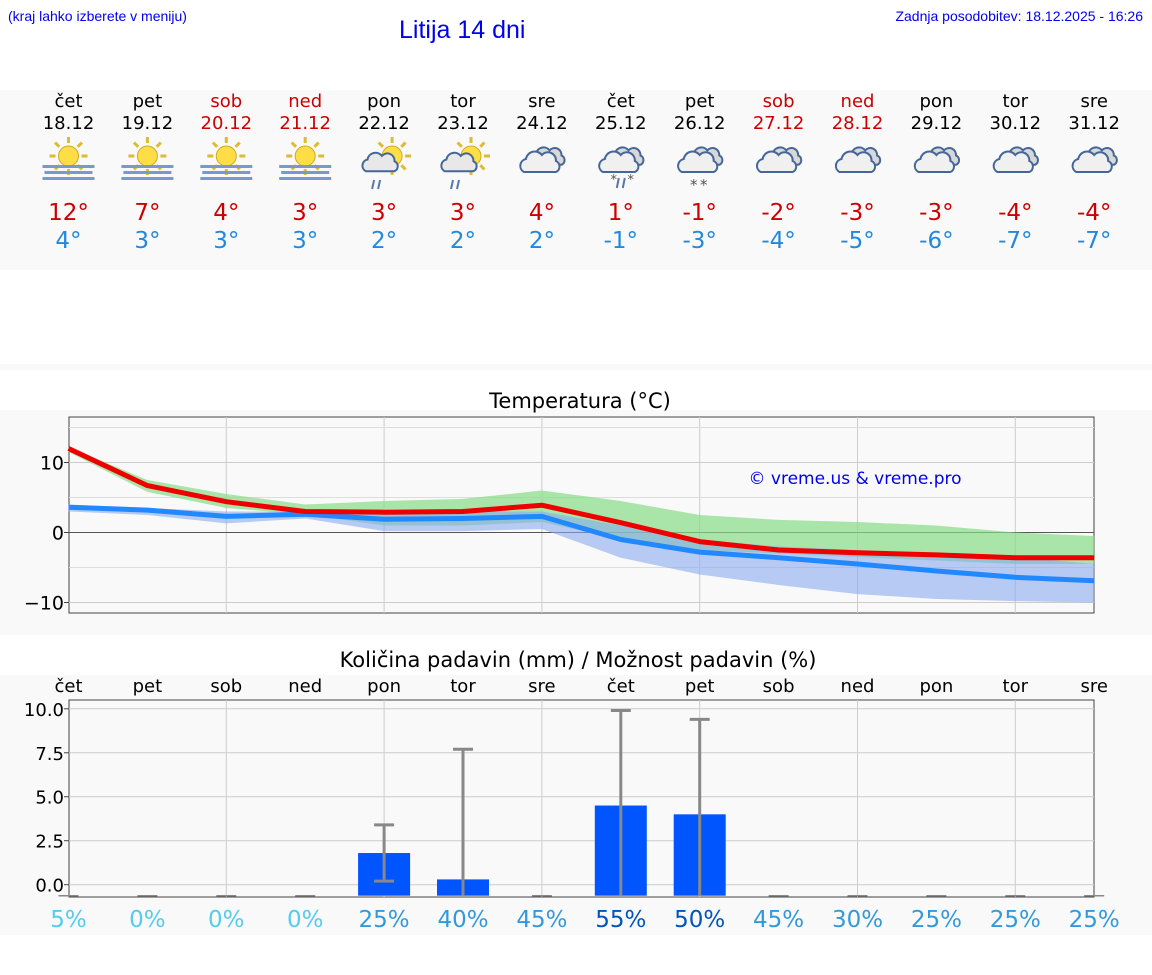  Describe the element at coordinates (305, 101) in the screenshot. I see `day-of-week: ned` at that location.